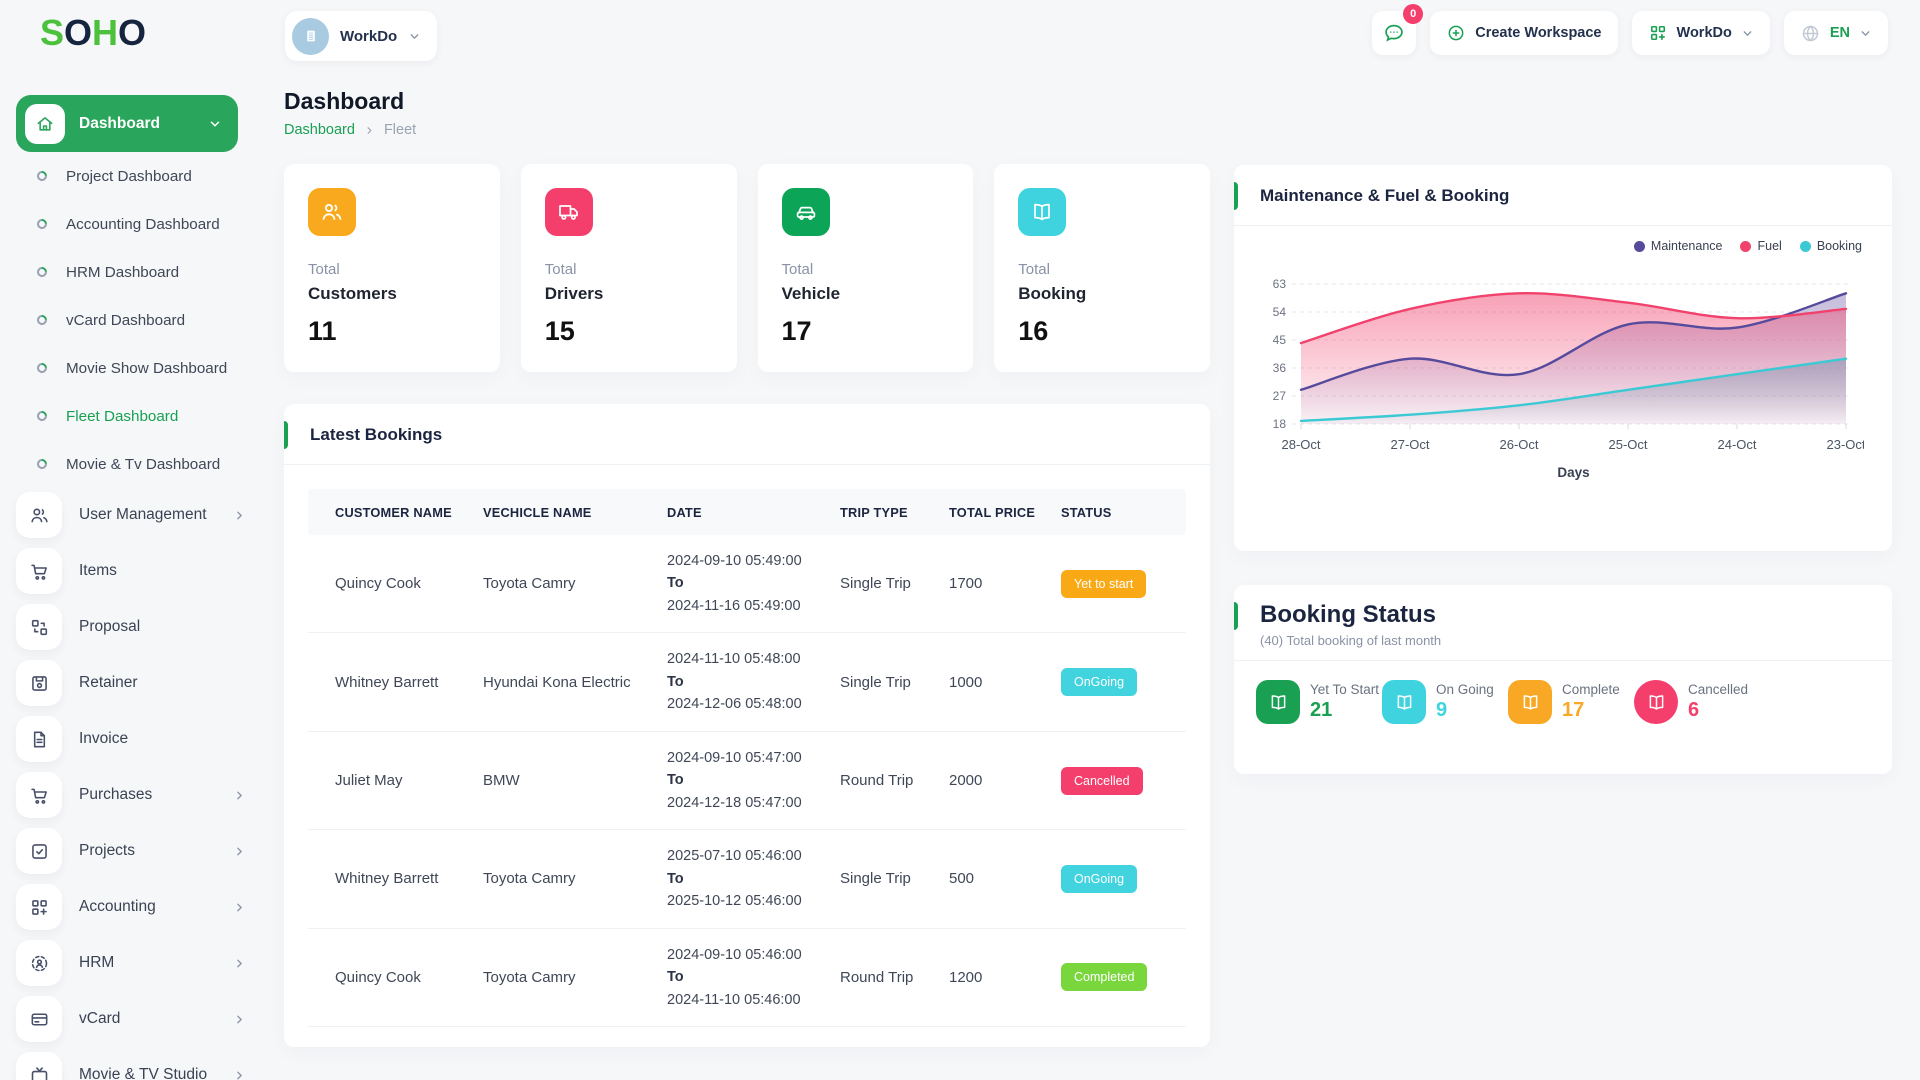 The image size is (1920, 1080). Describe the element at coordinates (557, 682) in the screenshot. I see `cell-vehicle: Hyundai Kona Electric` at that location.